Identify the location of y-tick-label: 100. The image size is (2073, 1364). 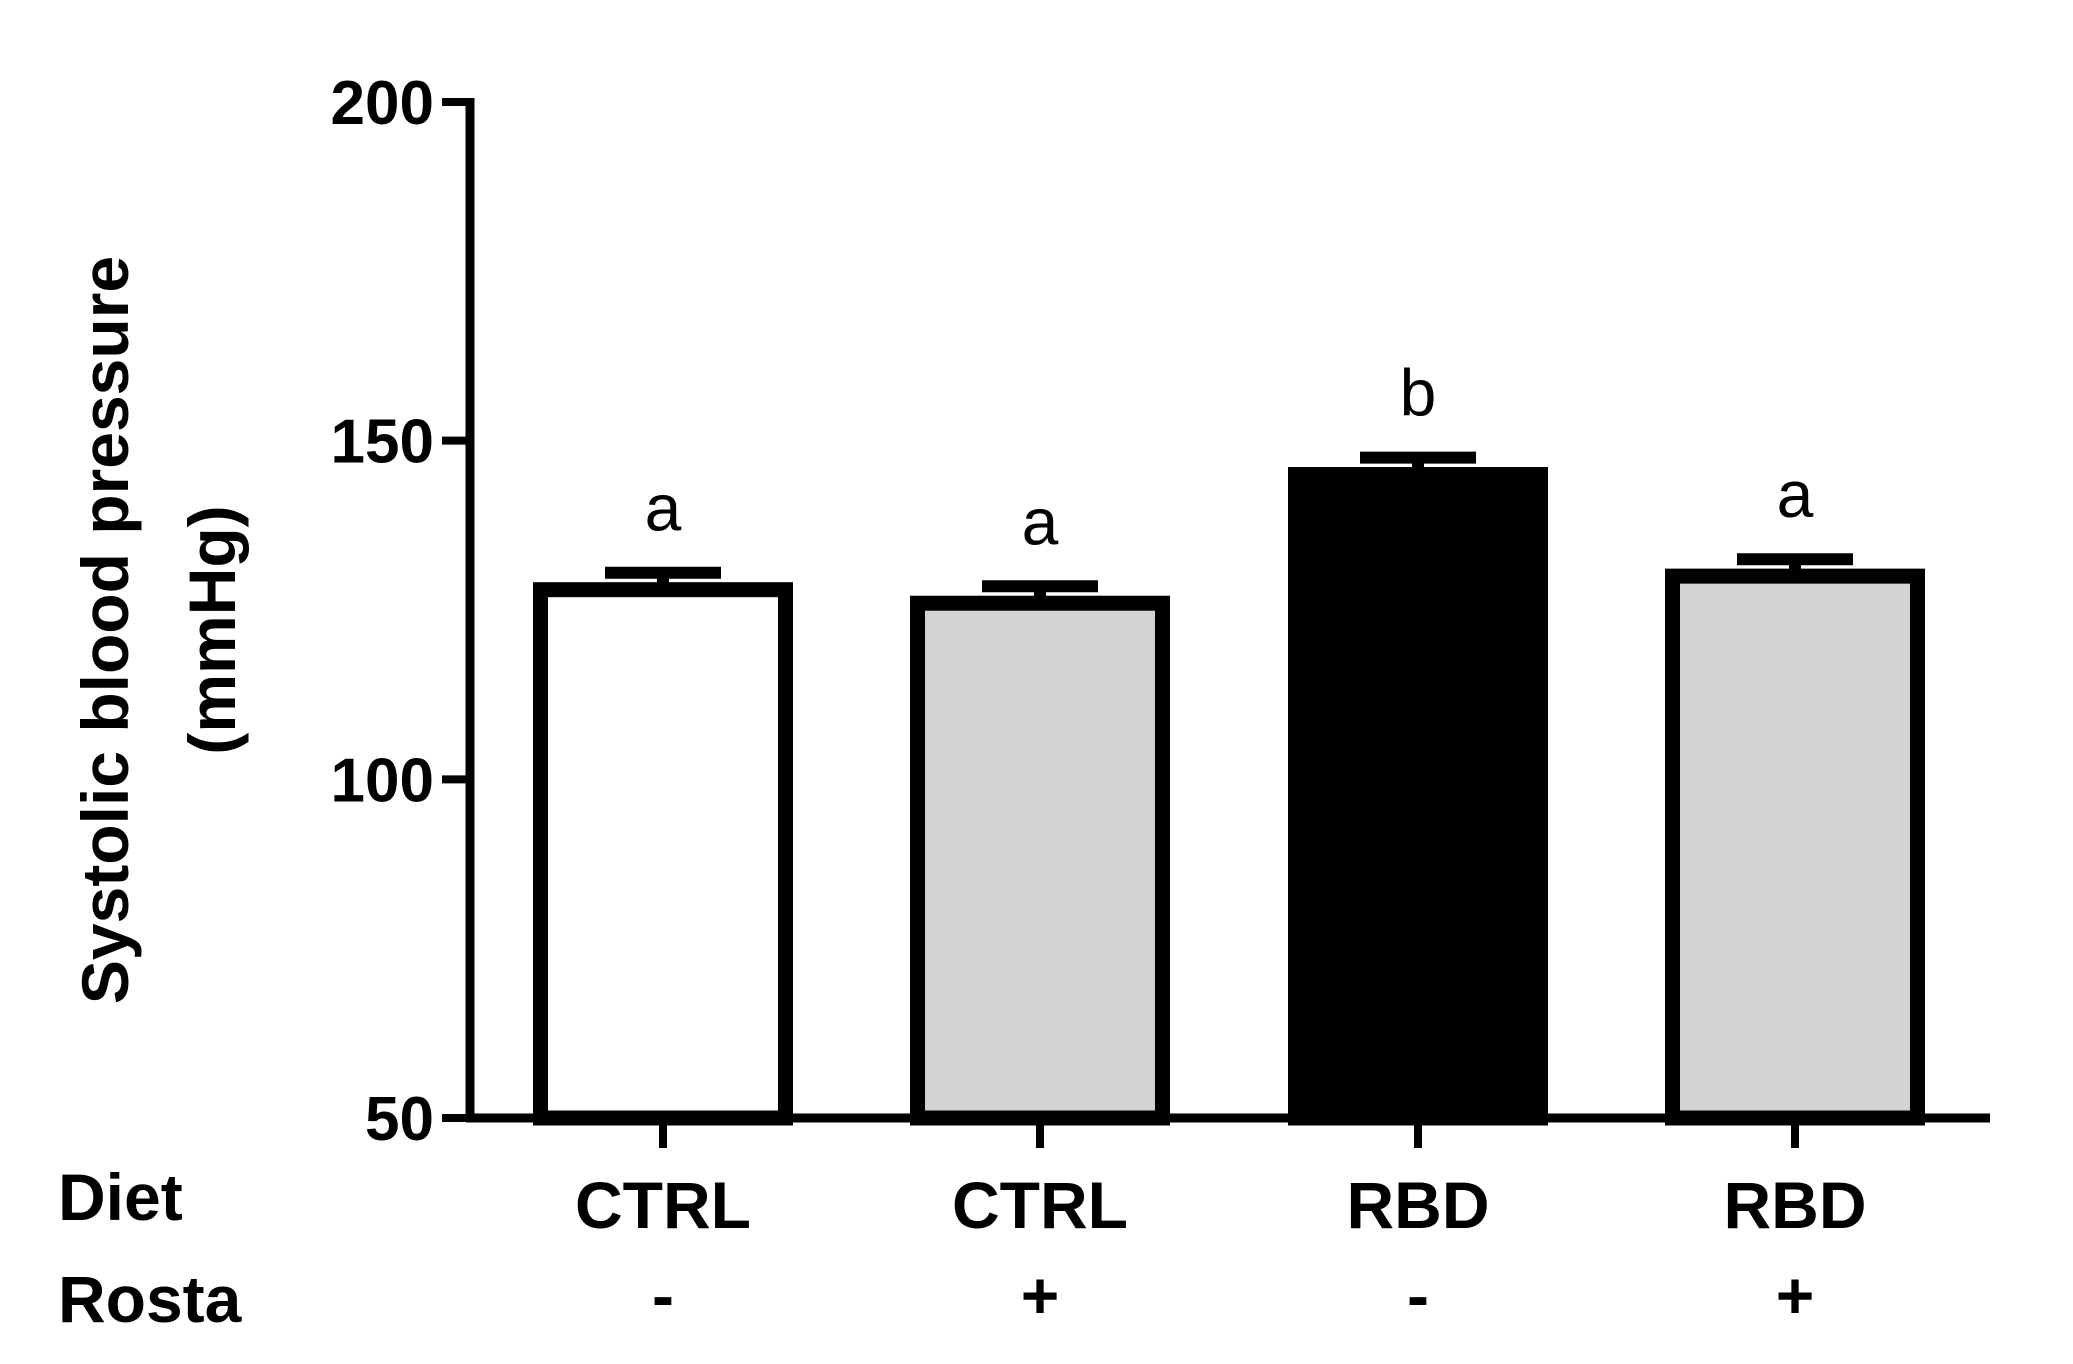
(382, 780).